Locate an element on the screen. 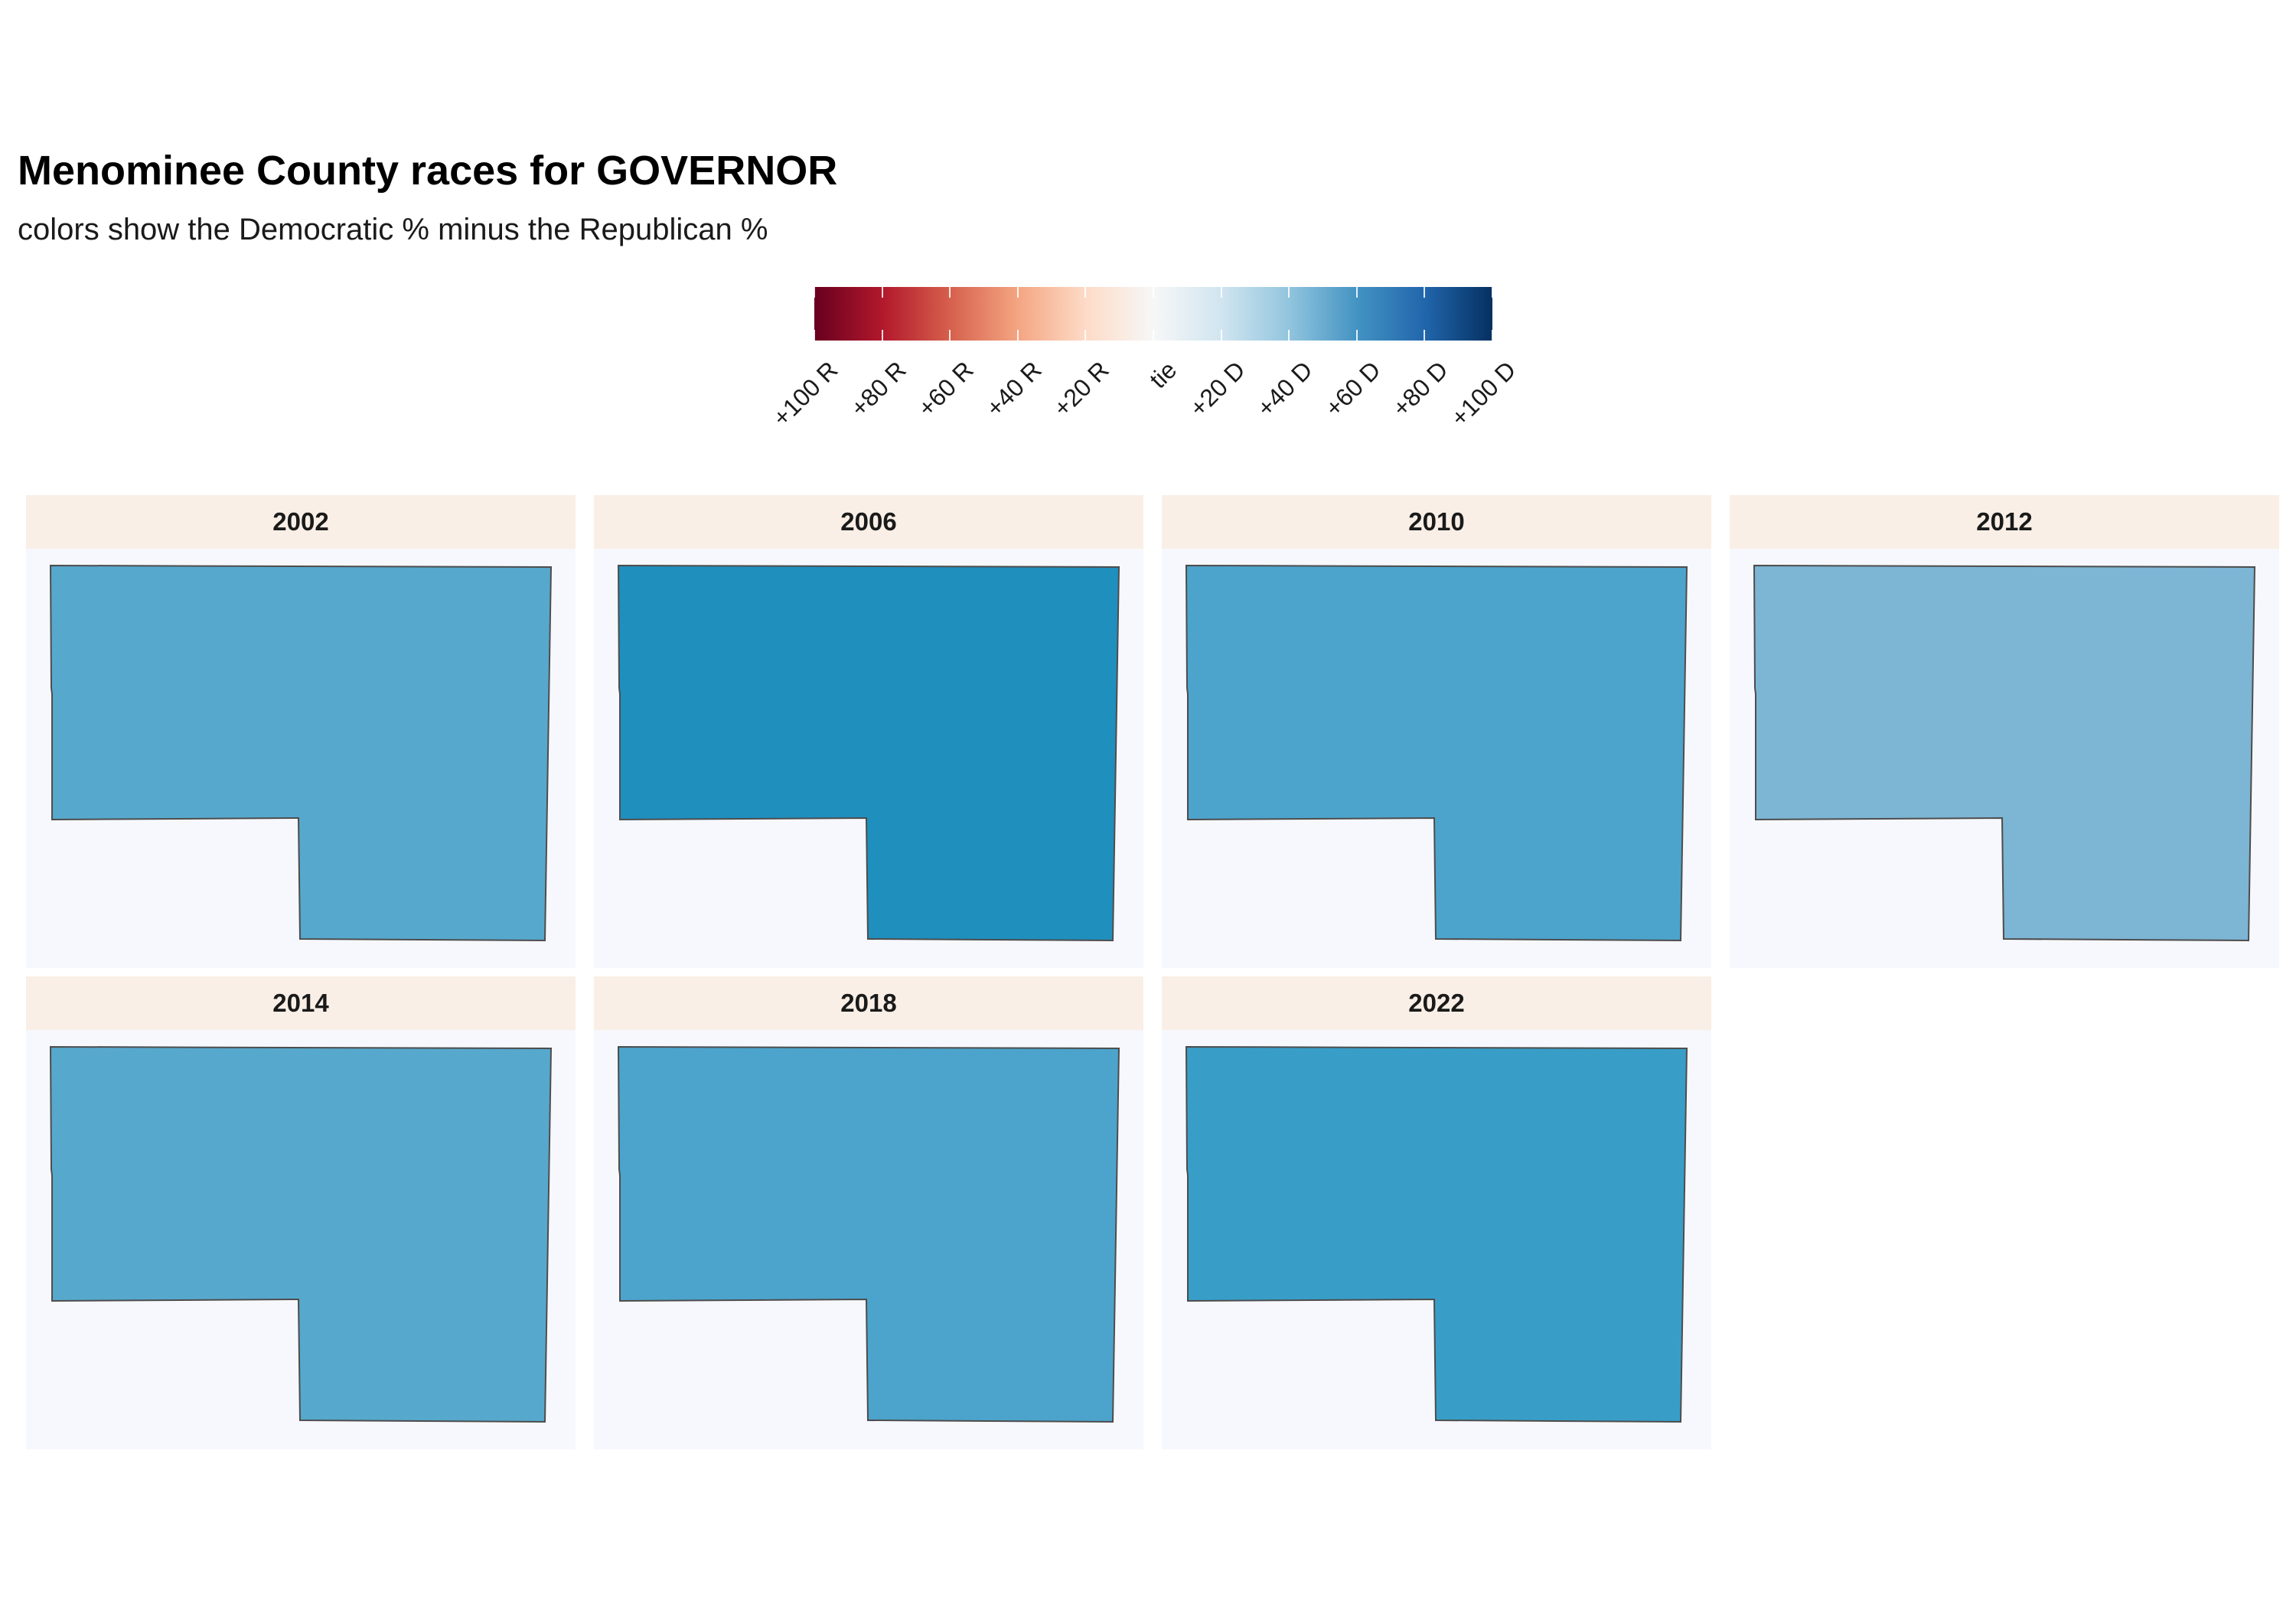 This screenshot has height=1607, width=2296. facet-panel: 2018 is located at coordinates (868, 1212).